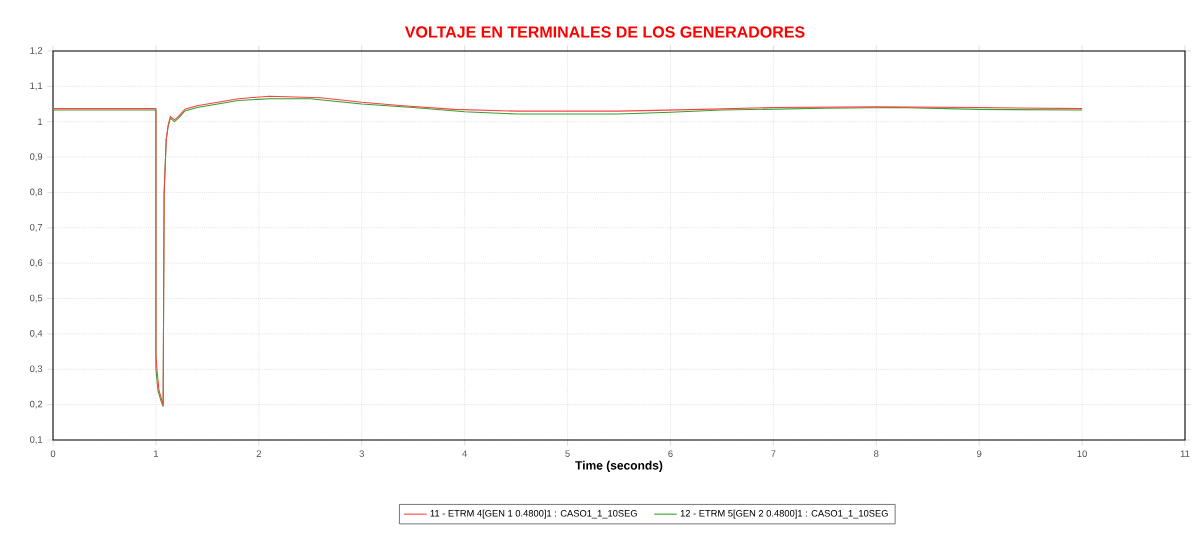 The height and width of the screenshot is (535, 1197). Describe the element at coordinates (53, 453) in the screenshot. I see `x-tick-label: 0` at that location.